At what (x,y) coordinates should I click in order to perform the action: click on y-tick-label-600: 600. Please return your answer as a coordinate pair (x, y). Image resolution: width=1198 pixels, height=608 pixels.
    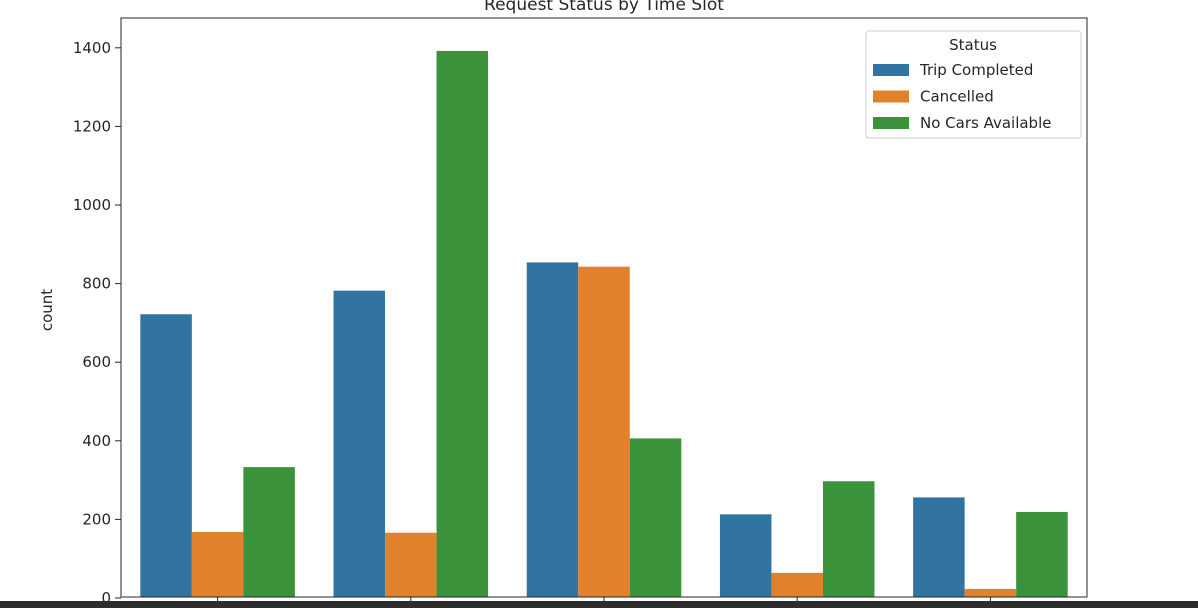
    Looking at the image, I should click on (96, 362).